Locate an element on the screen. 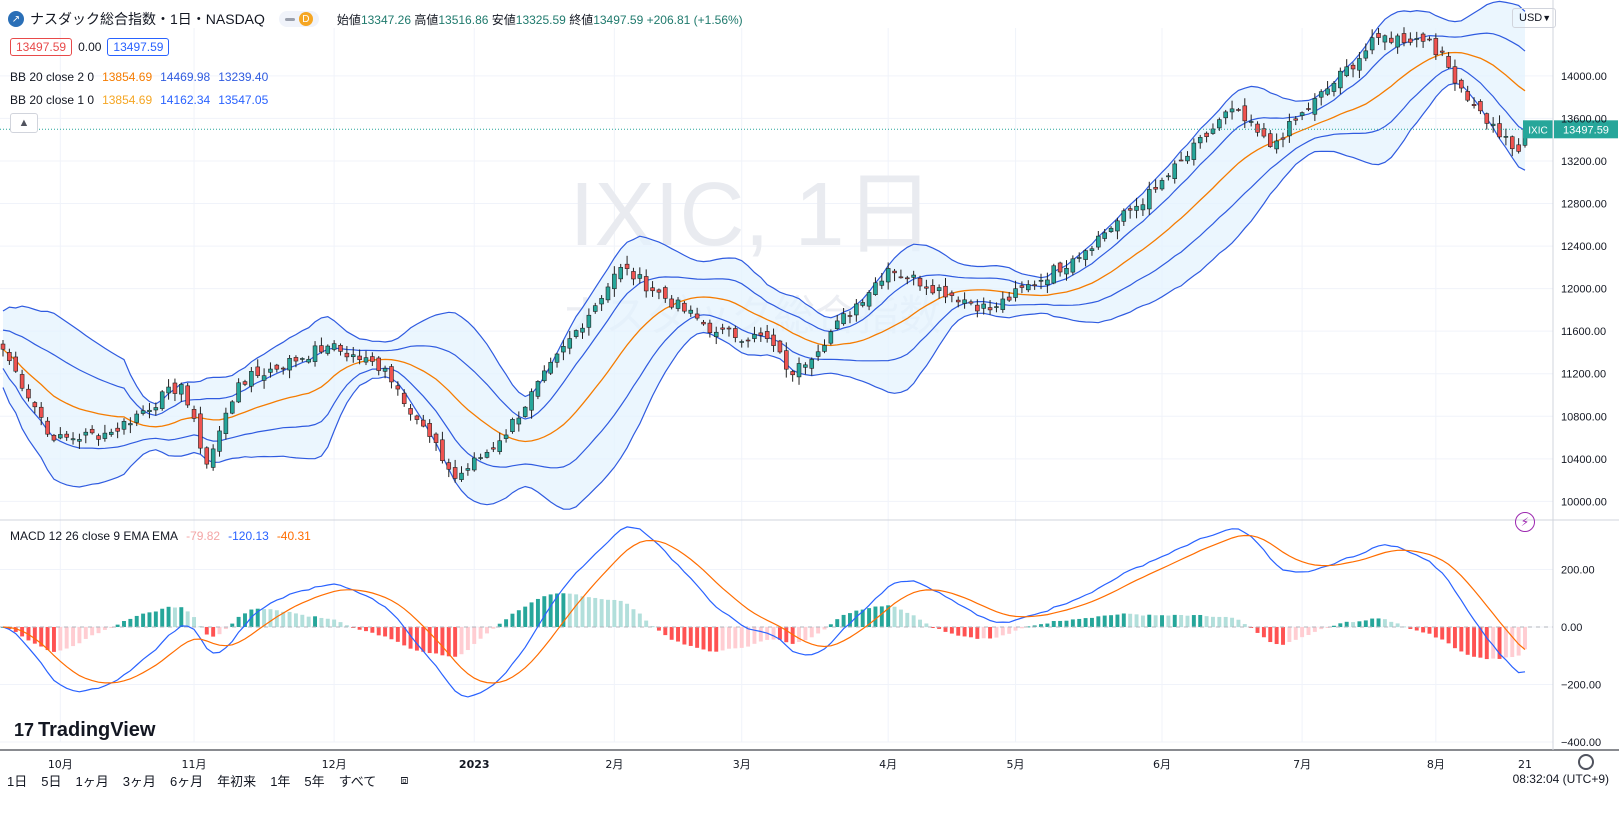 The width and height of the screenshot is (1619, 821). interval-badge: D is located at coordinates (298, 19).